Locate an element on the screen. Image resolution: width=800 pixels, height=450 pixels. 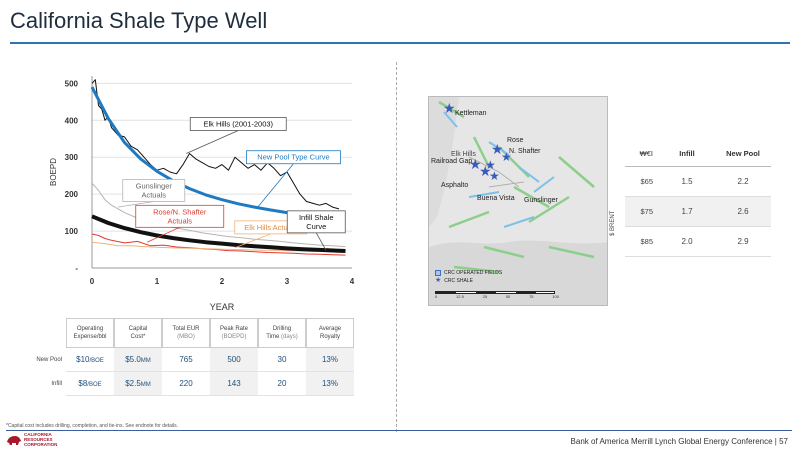
metrics-header-line2: Royalty is located at coordinates (329, 337).